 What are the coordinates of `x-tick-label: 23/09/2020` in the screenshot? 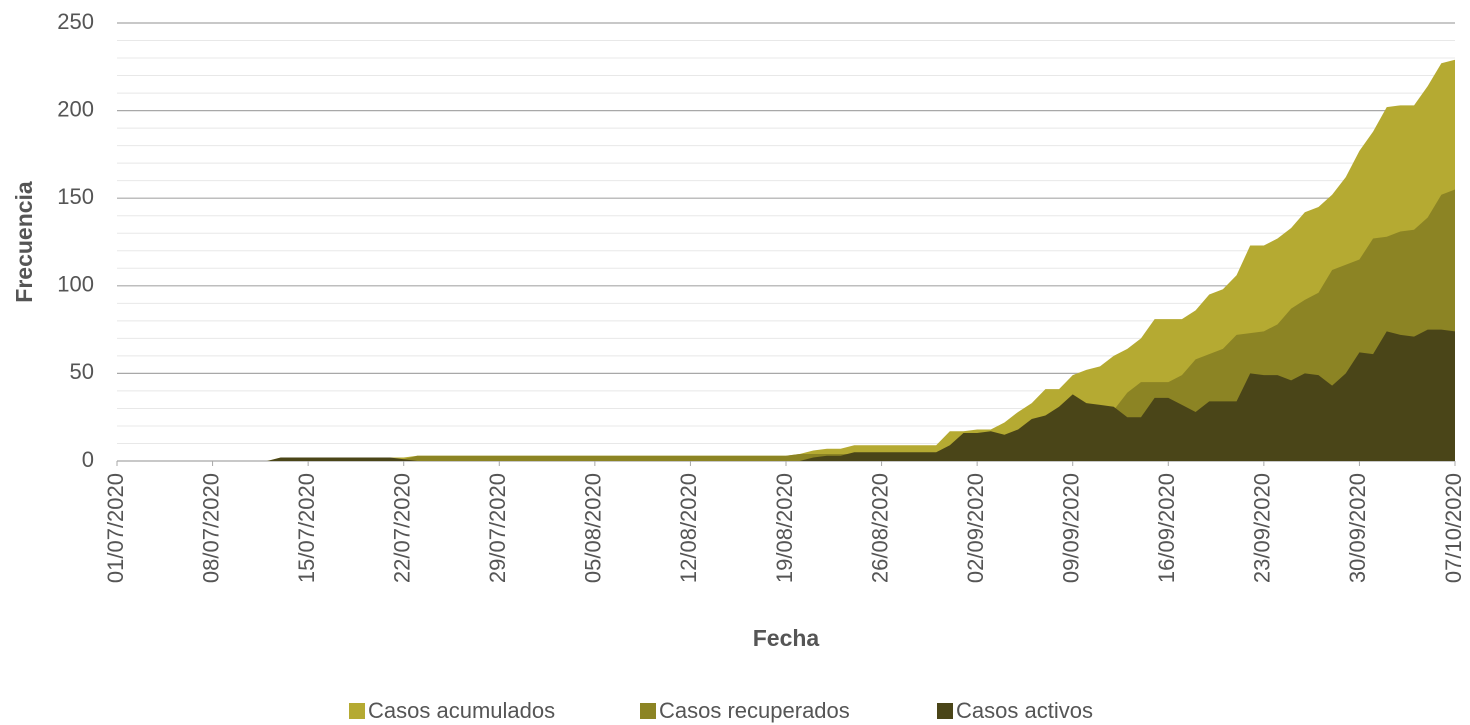 It's located at (1262, 528).